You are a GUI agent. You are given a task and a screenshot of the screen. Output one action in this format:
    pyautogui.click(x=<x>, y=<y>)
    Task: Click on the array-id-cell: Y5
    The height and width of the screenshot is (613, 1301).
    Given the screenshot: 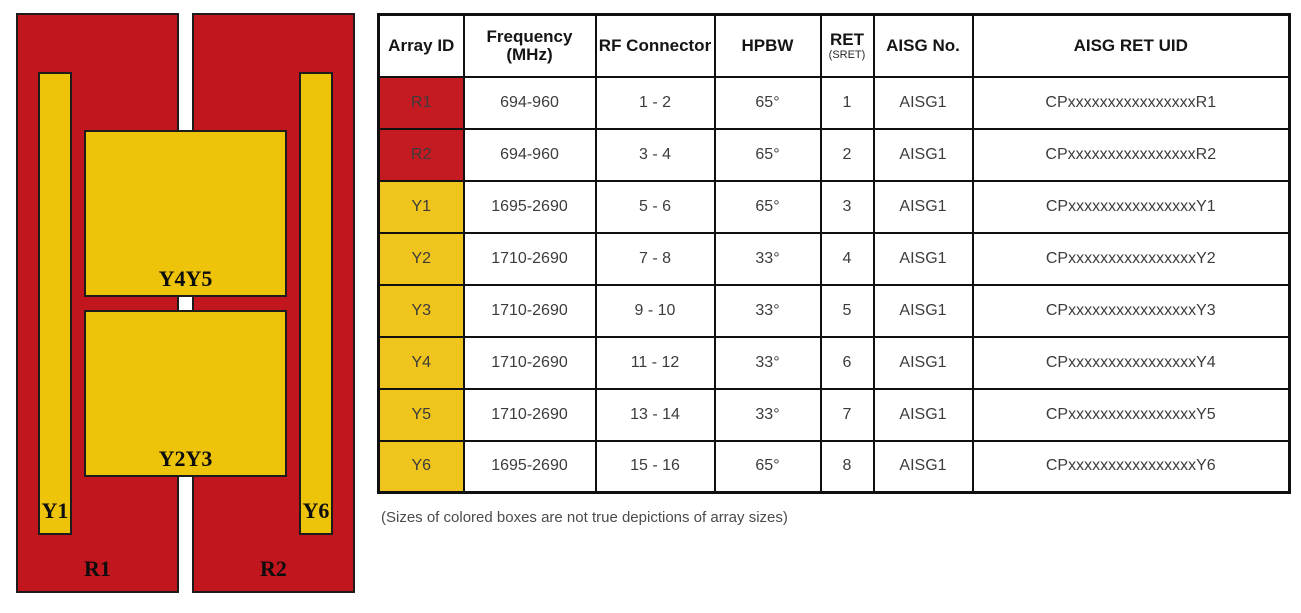 What is the action you would take?
    pyautogui.click(x=421, y=414)
    